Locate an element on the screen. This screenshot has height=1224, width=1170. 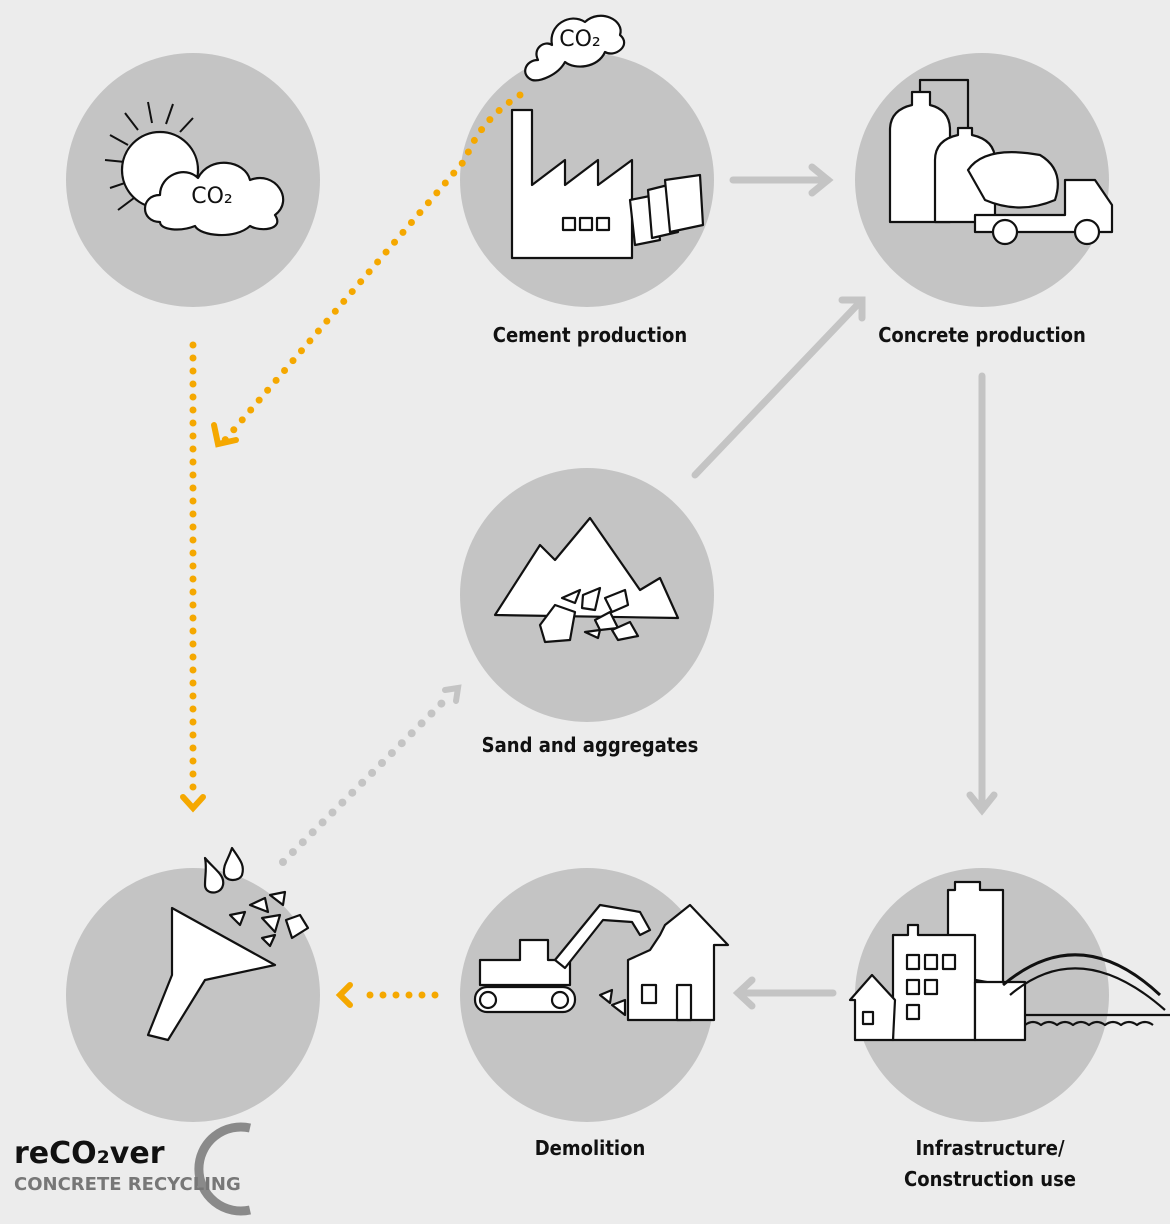
sun-cloud-icon is located at coordinates (194, 169).